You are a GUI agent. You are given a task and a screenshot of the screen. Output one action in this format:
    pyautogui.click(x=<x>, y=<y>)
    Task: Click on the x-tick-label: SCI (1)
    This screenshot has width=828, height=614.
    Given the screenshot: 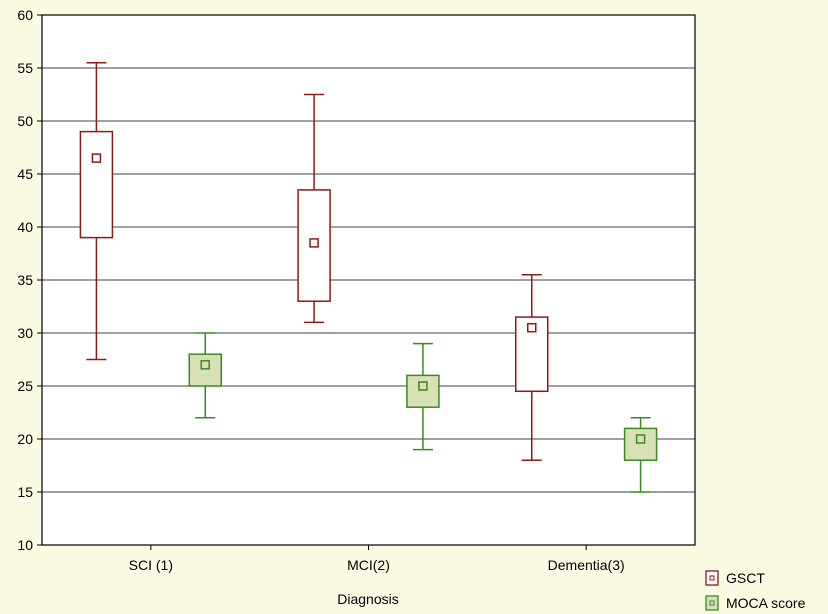 What is the action you would take?
    pyautogui.click(x=151, y=565)
    